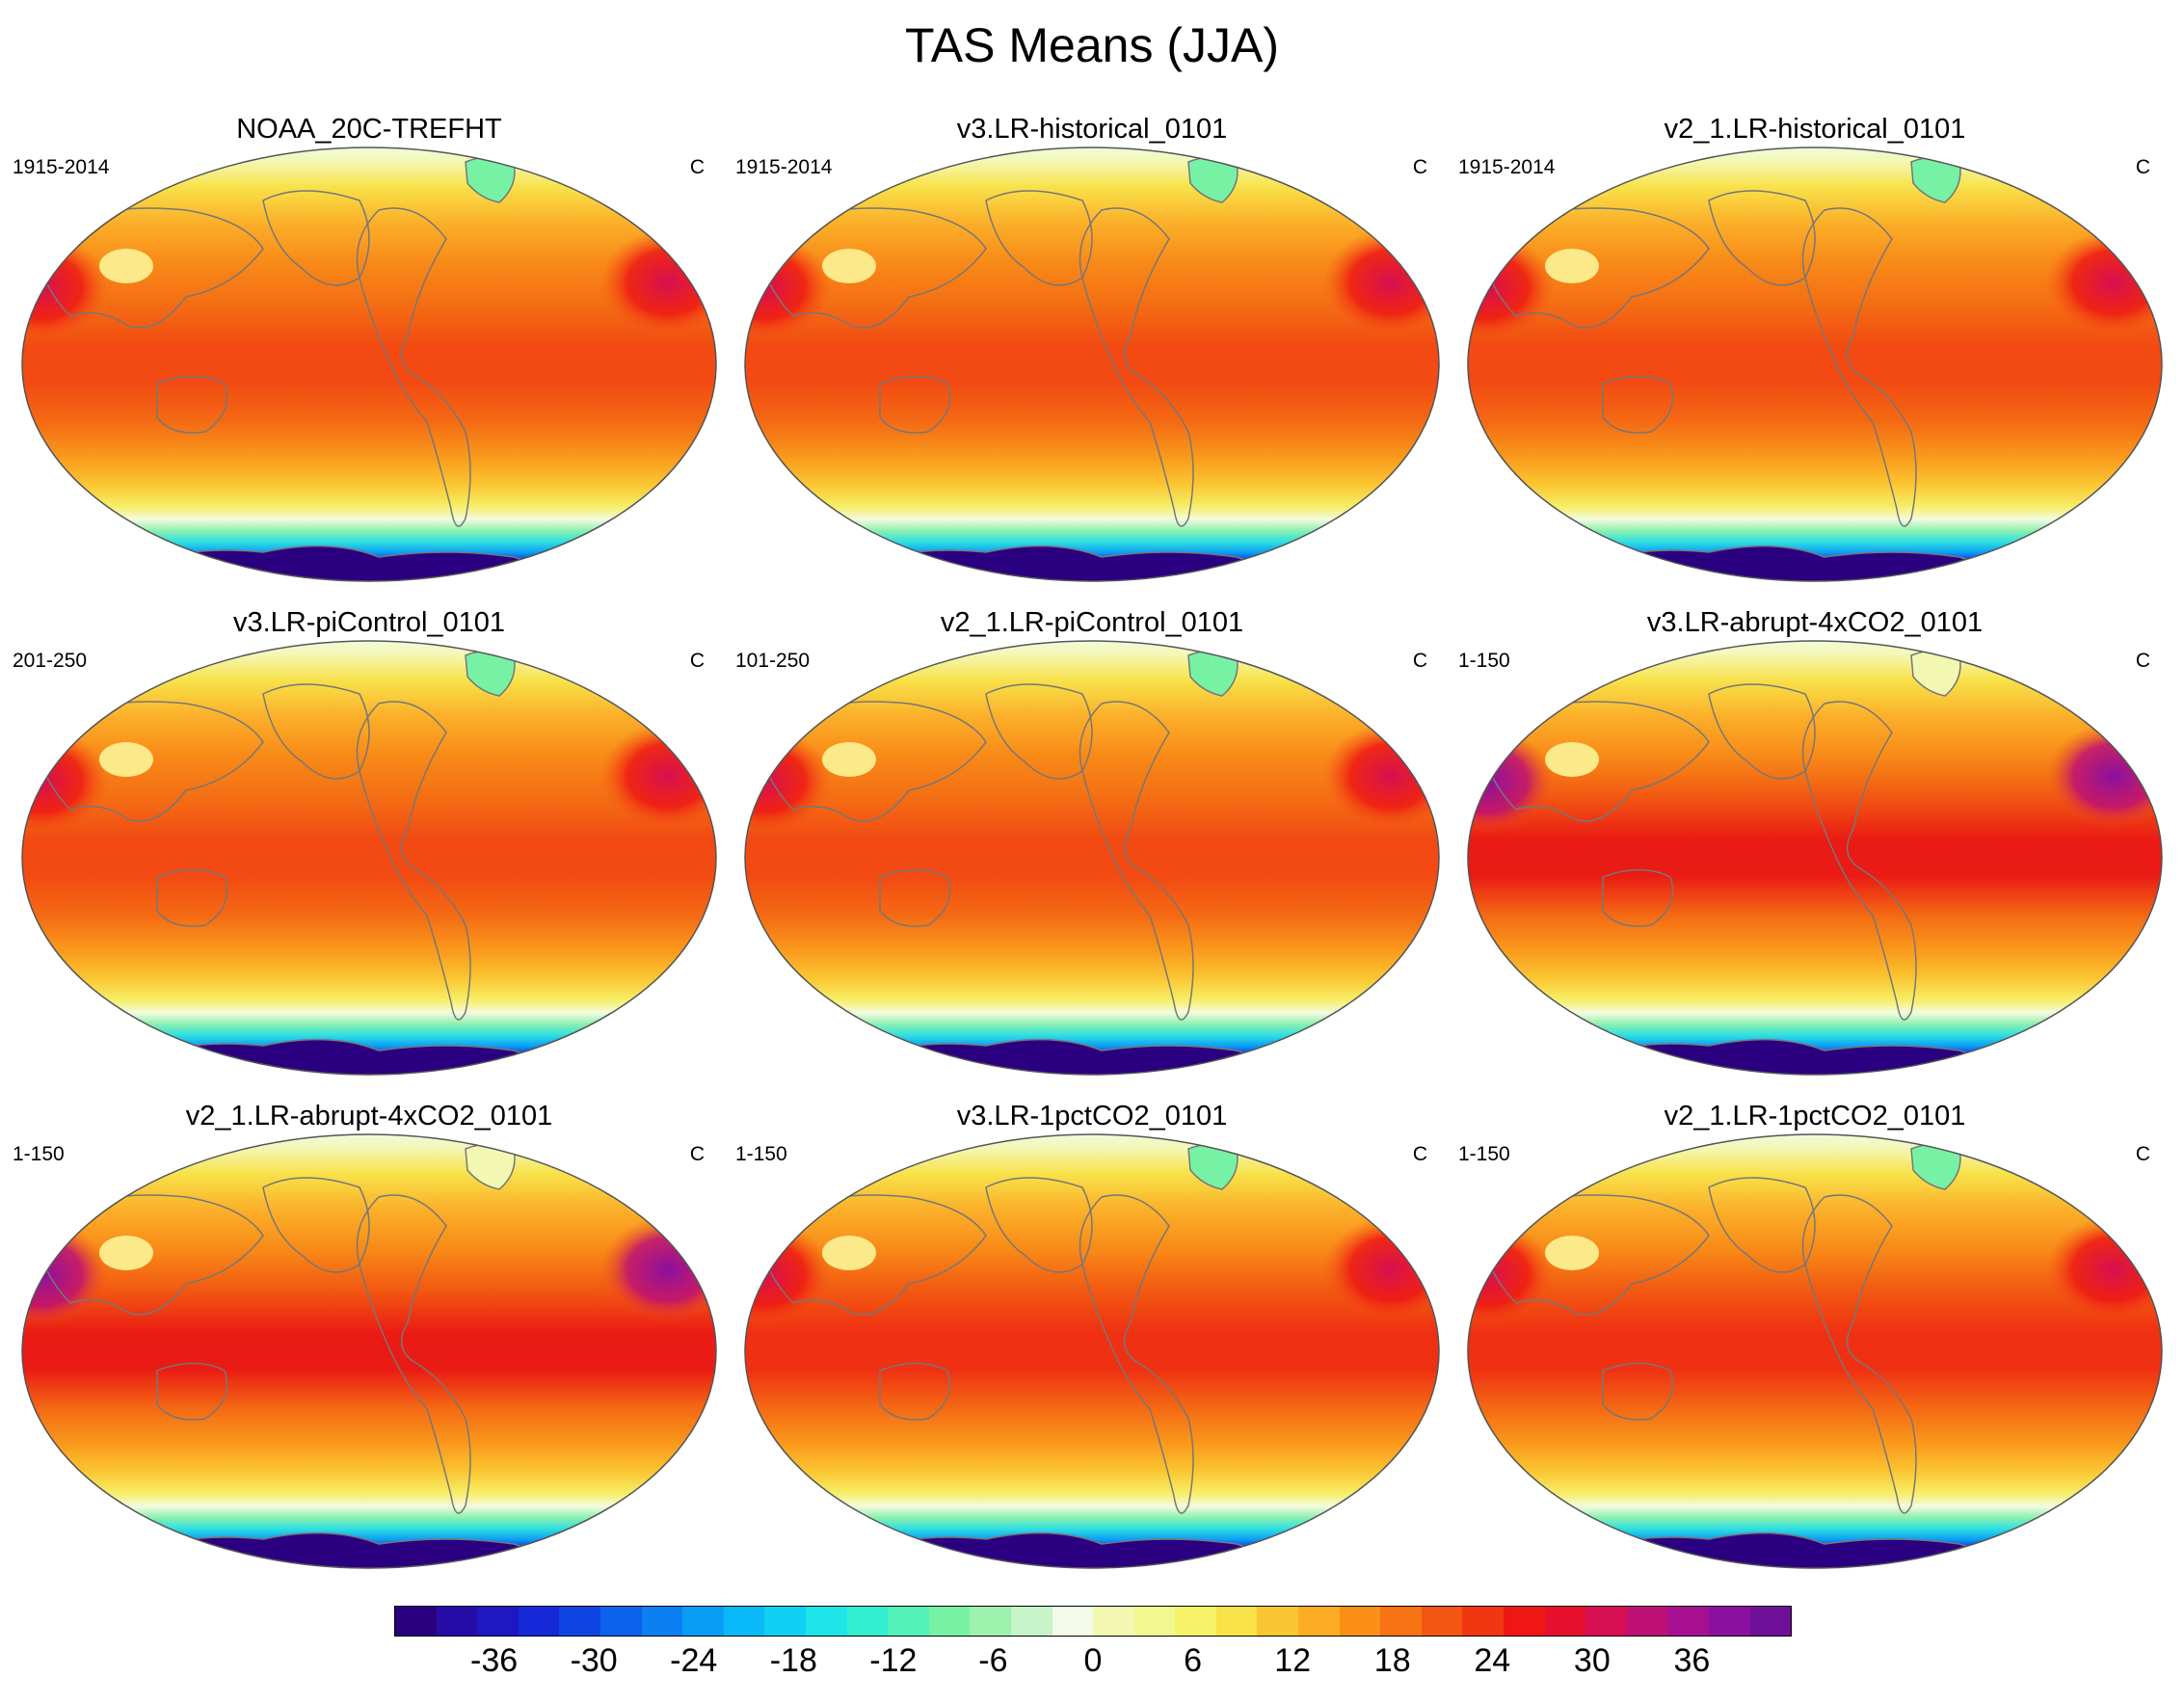 The image size is (2184, 1704). Describe the element at coordinates (1093, 1662) in the screenshot. I see `colorbar-labels: -36 -30 -24 -18 -12 -6 0 6 12 18 24 30 36` at that location.